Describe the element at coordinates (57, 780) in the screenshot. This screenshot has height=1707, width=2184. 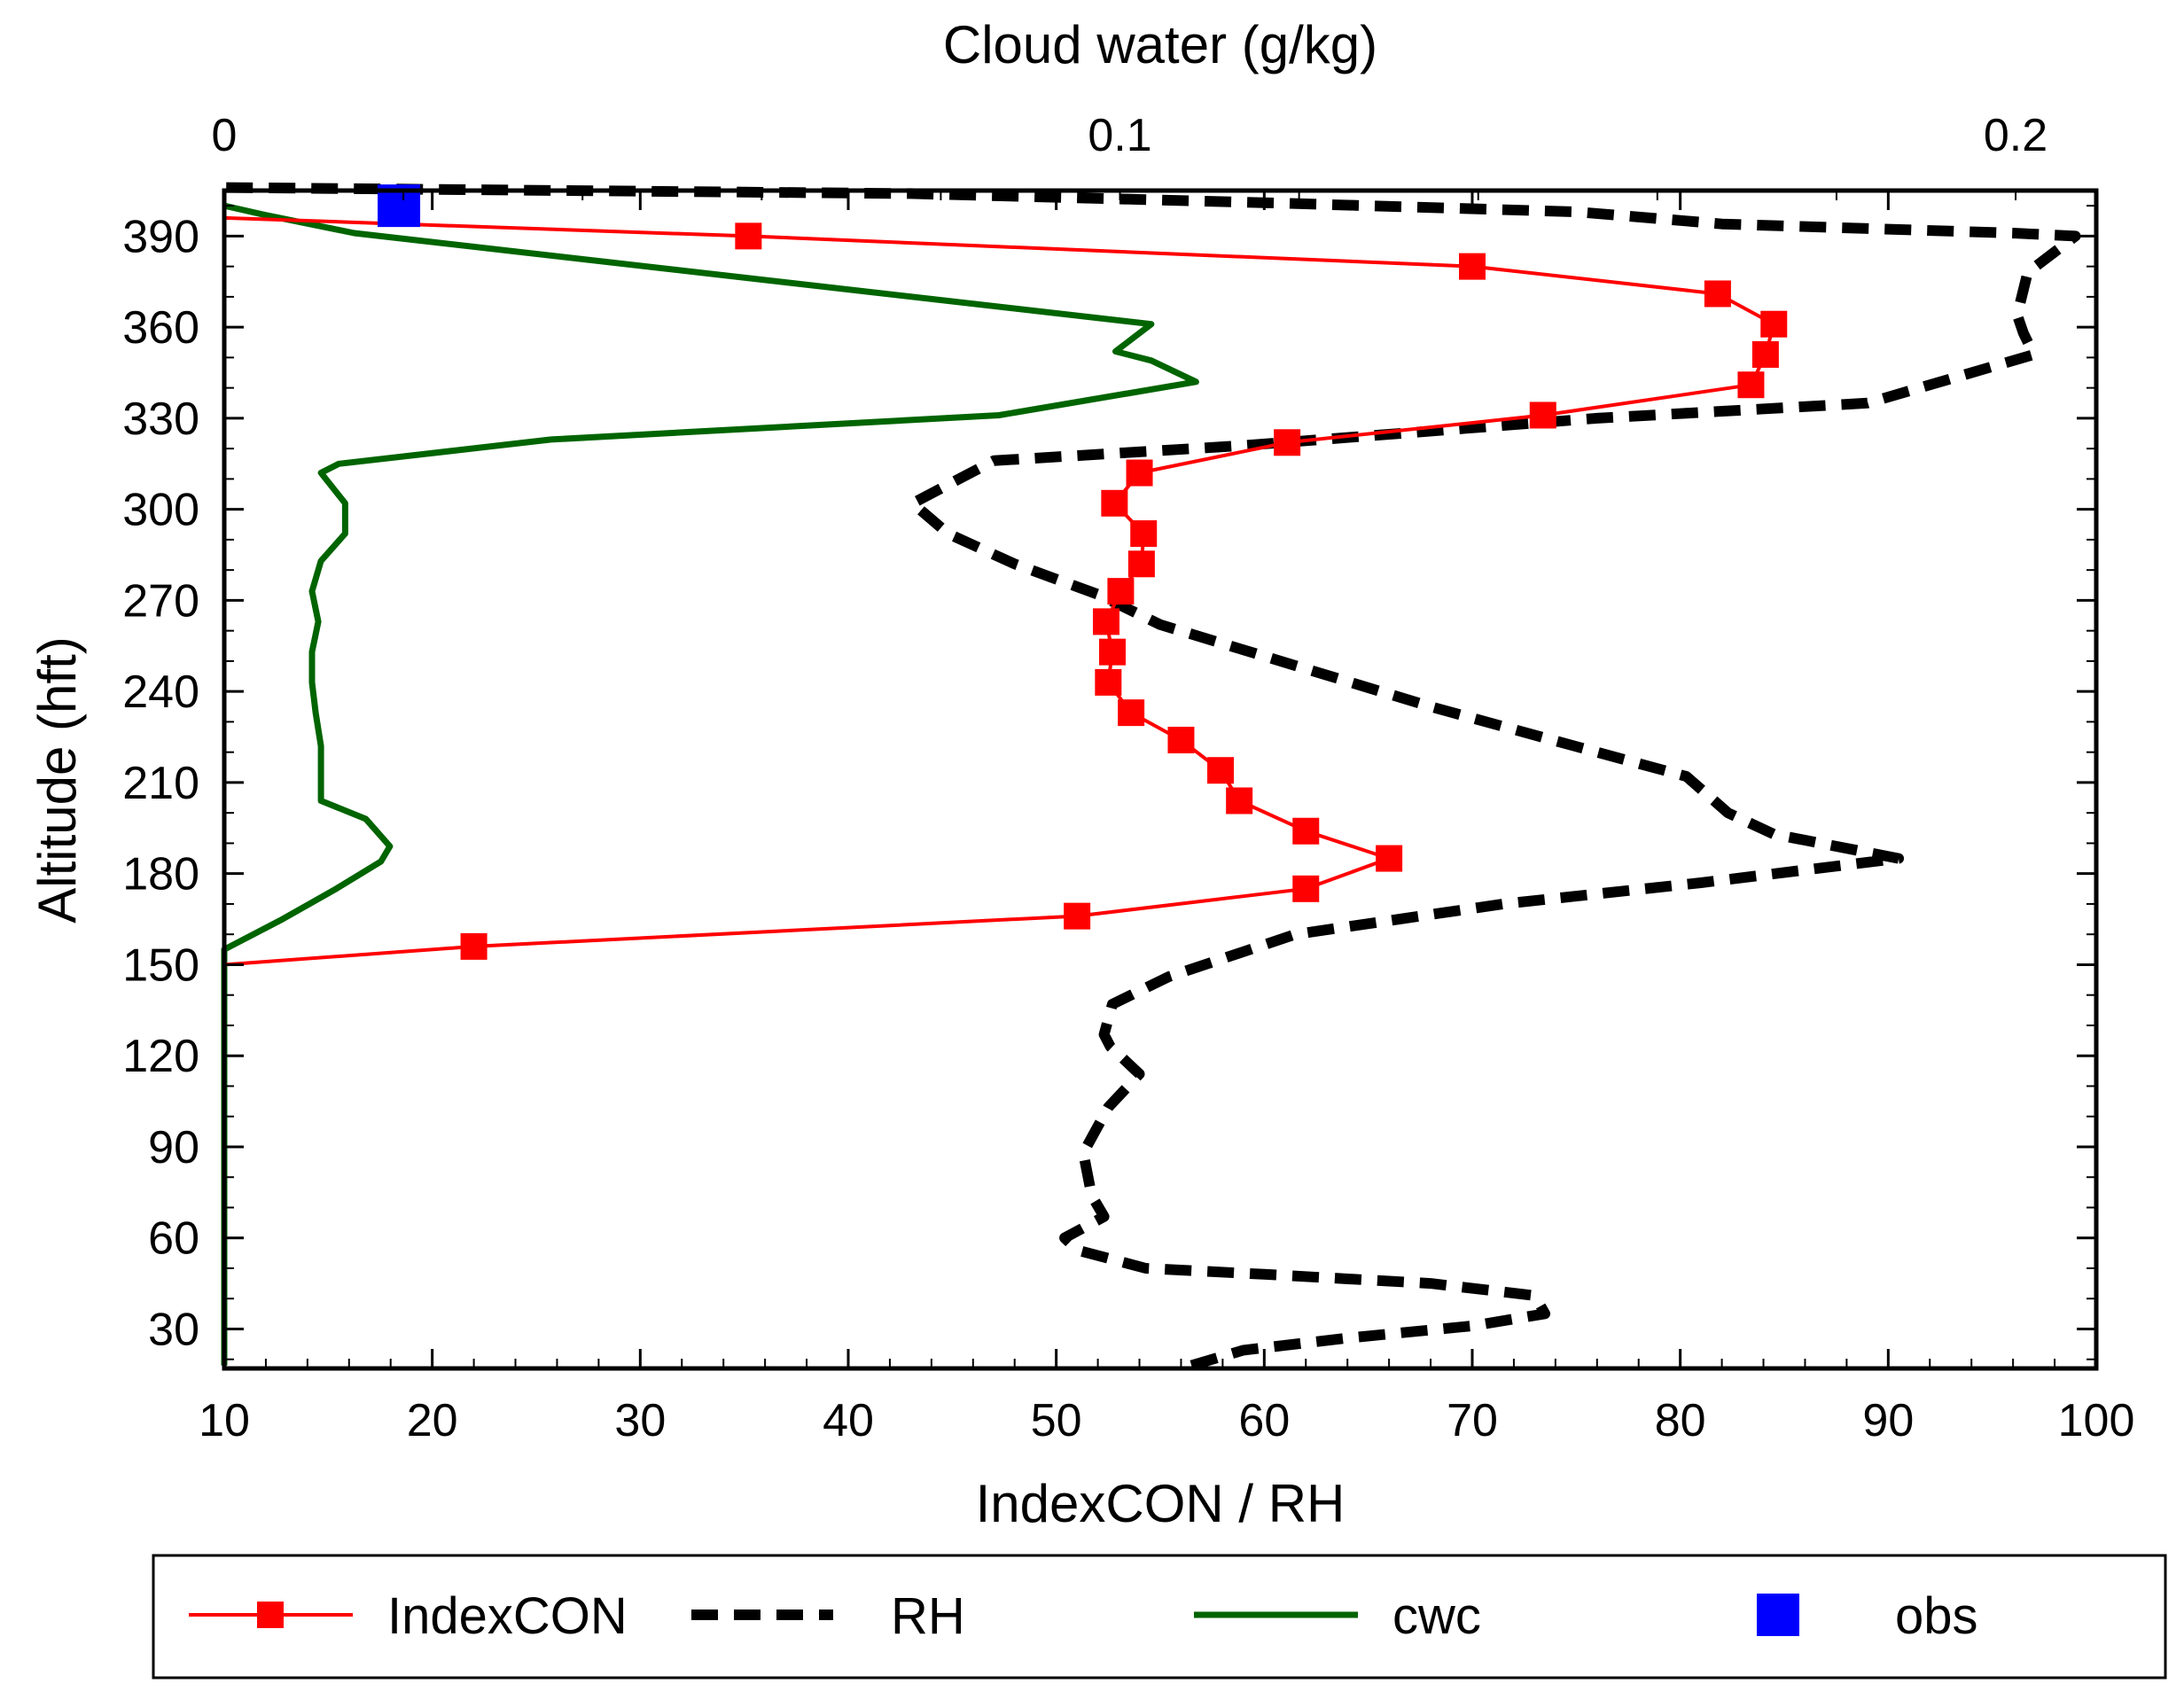
I see `y-axis-title: Altitude (hft)` at that location.